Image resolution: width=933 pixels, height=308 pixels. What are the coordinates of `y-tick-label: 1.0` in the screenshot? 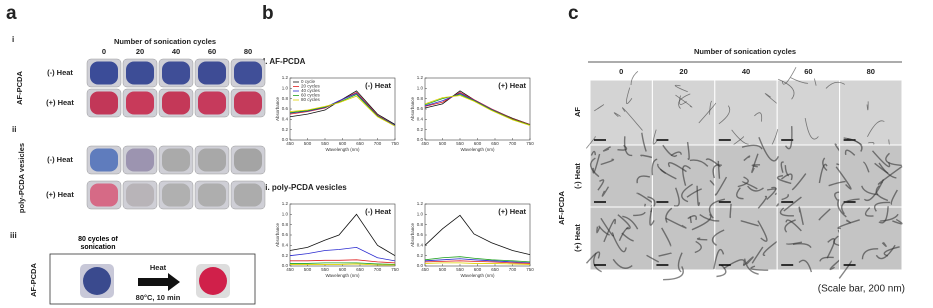 It's located at (285, 214).